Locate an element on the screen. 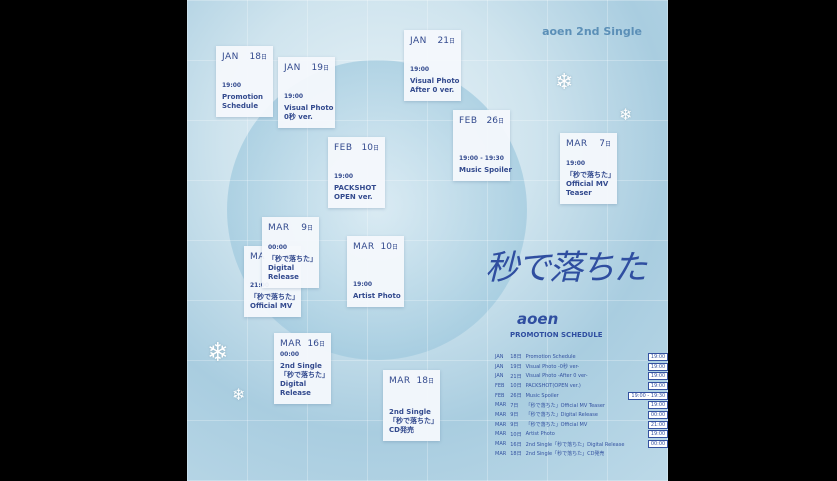 Image resolution: width=837 pixels, height=481 pixels. schedule-card: MAR 7日 19:00 「秒で落ちた」 Official MV Teaser is located at coordinates (588, 168).